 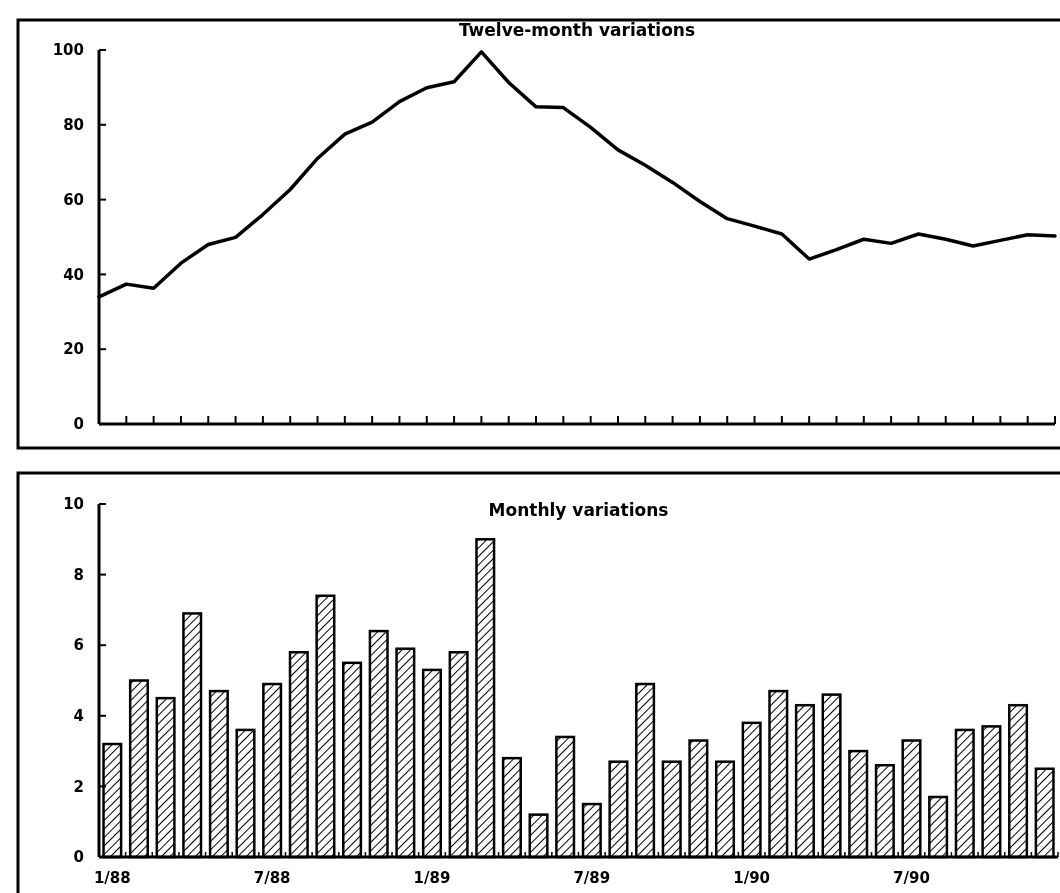 I want to click on y-tick-label: 10, so click(x=73, y=504).